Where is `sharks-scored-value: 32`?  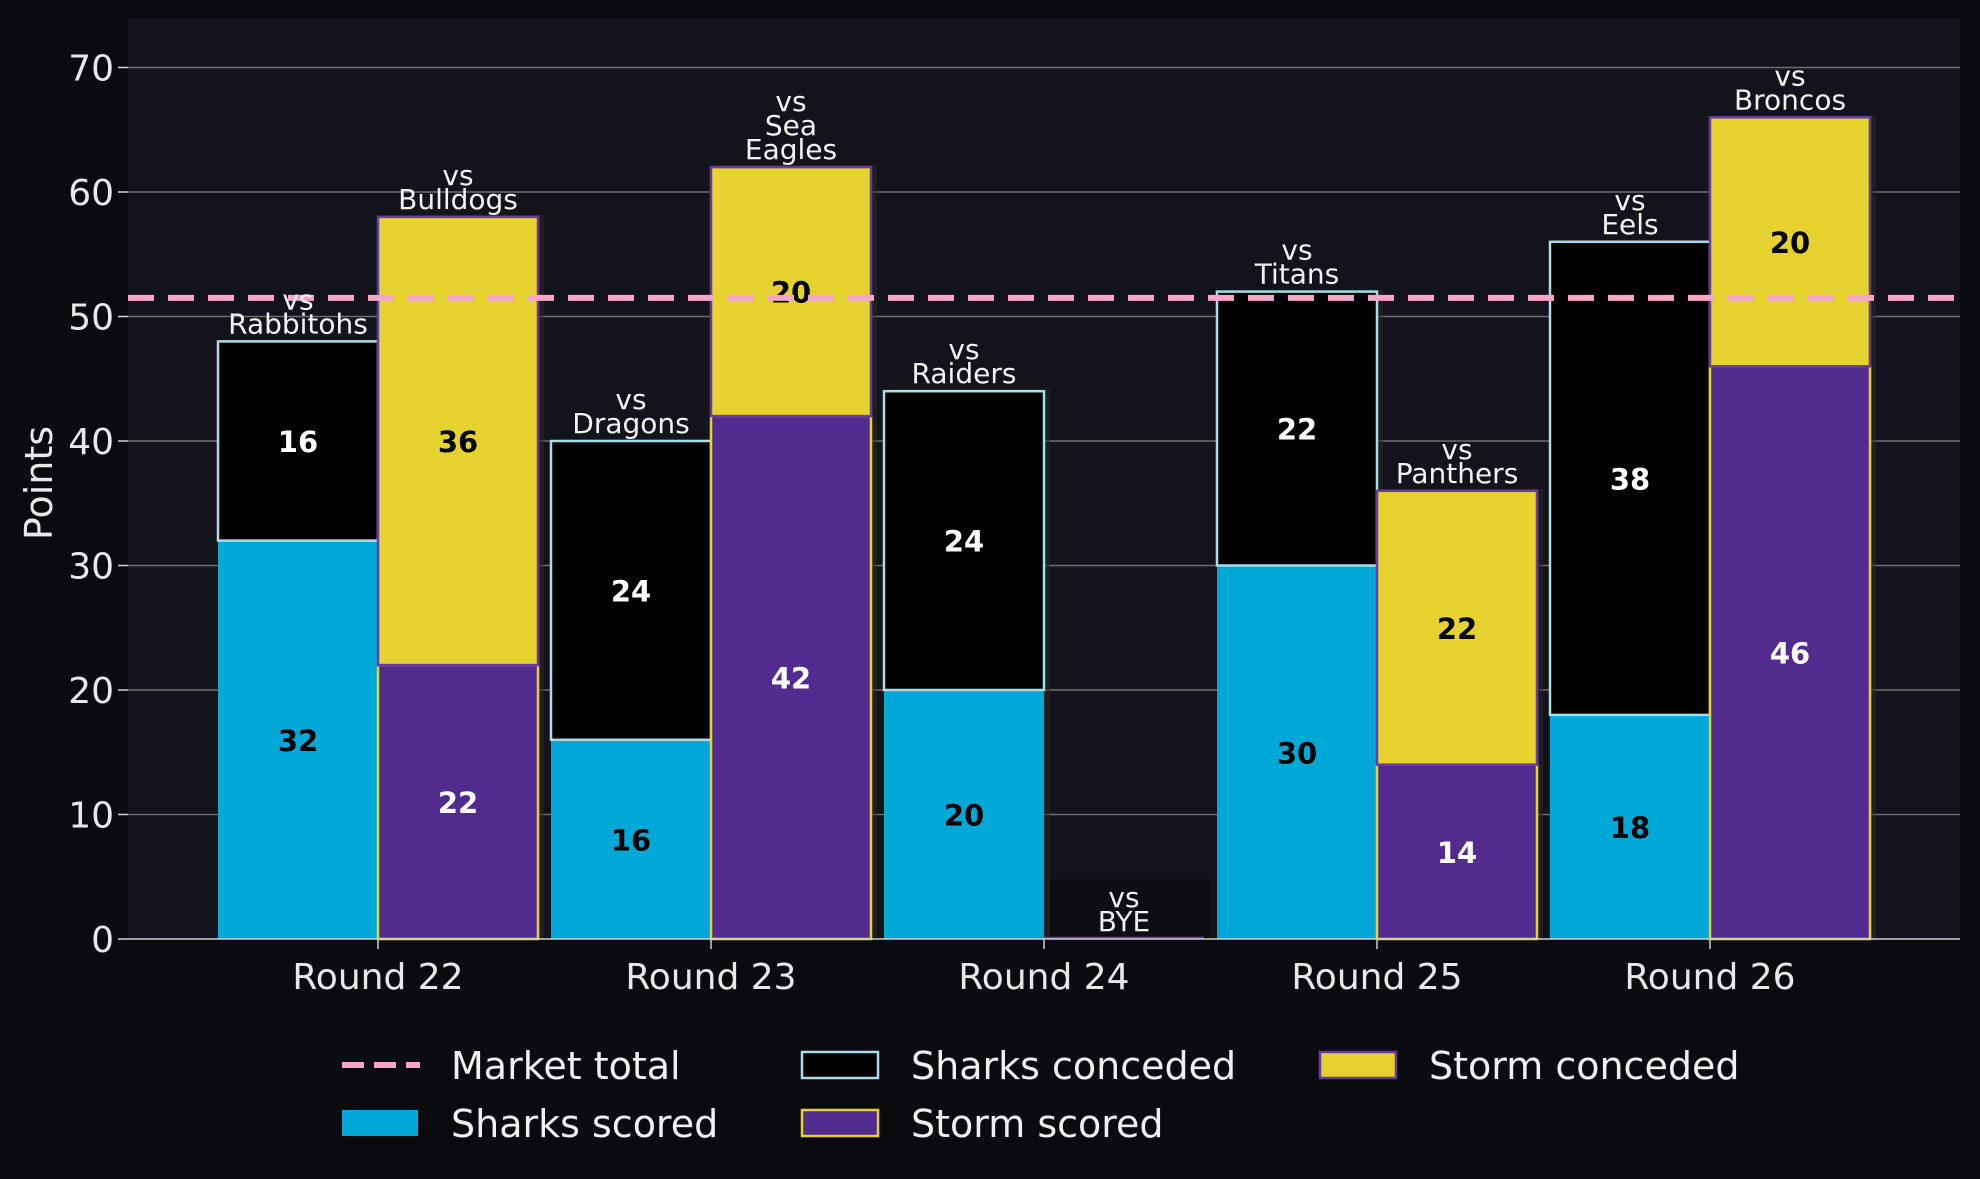
sharks-scored-value: 32 is located at coordinates (298, 741).